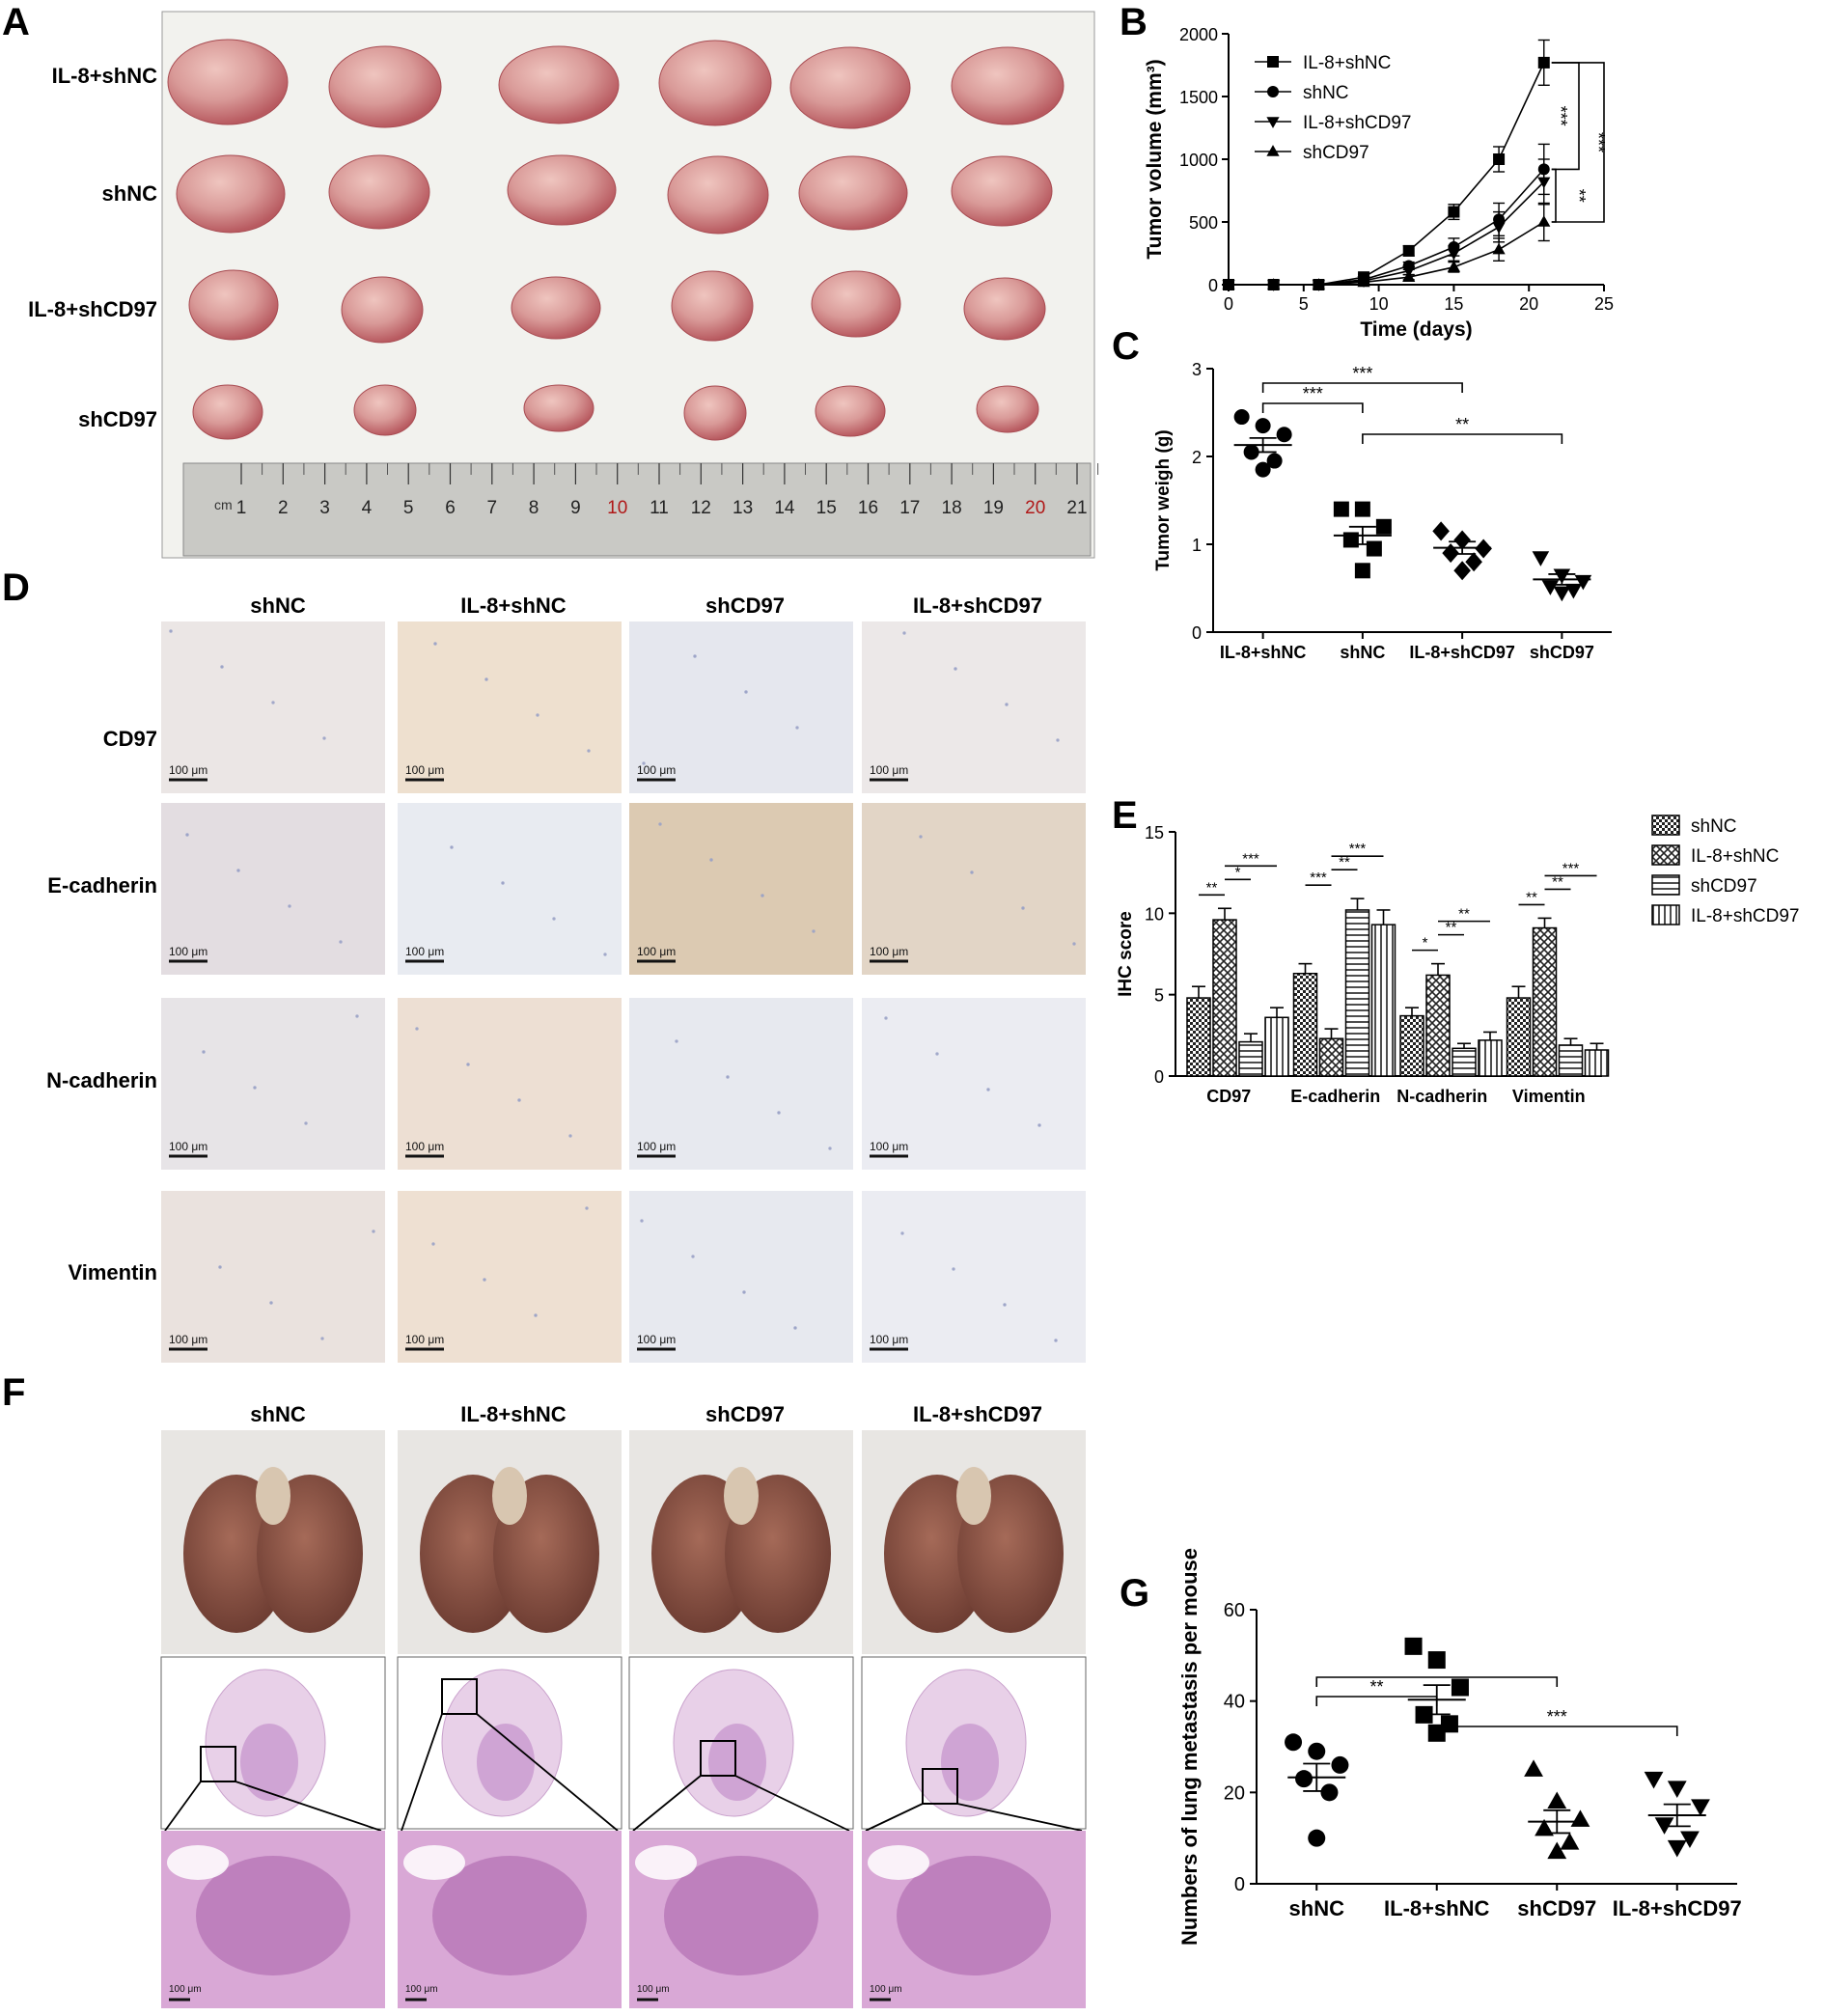  Describe the element at coordinates (1190, 1747) in the screenshot. I see `y-axis-label: Numbers of lung metastasis per mouse` at that location.